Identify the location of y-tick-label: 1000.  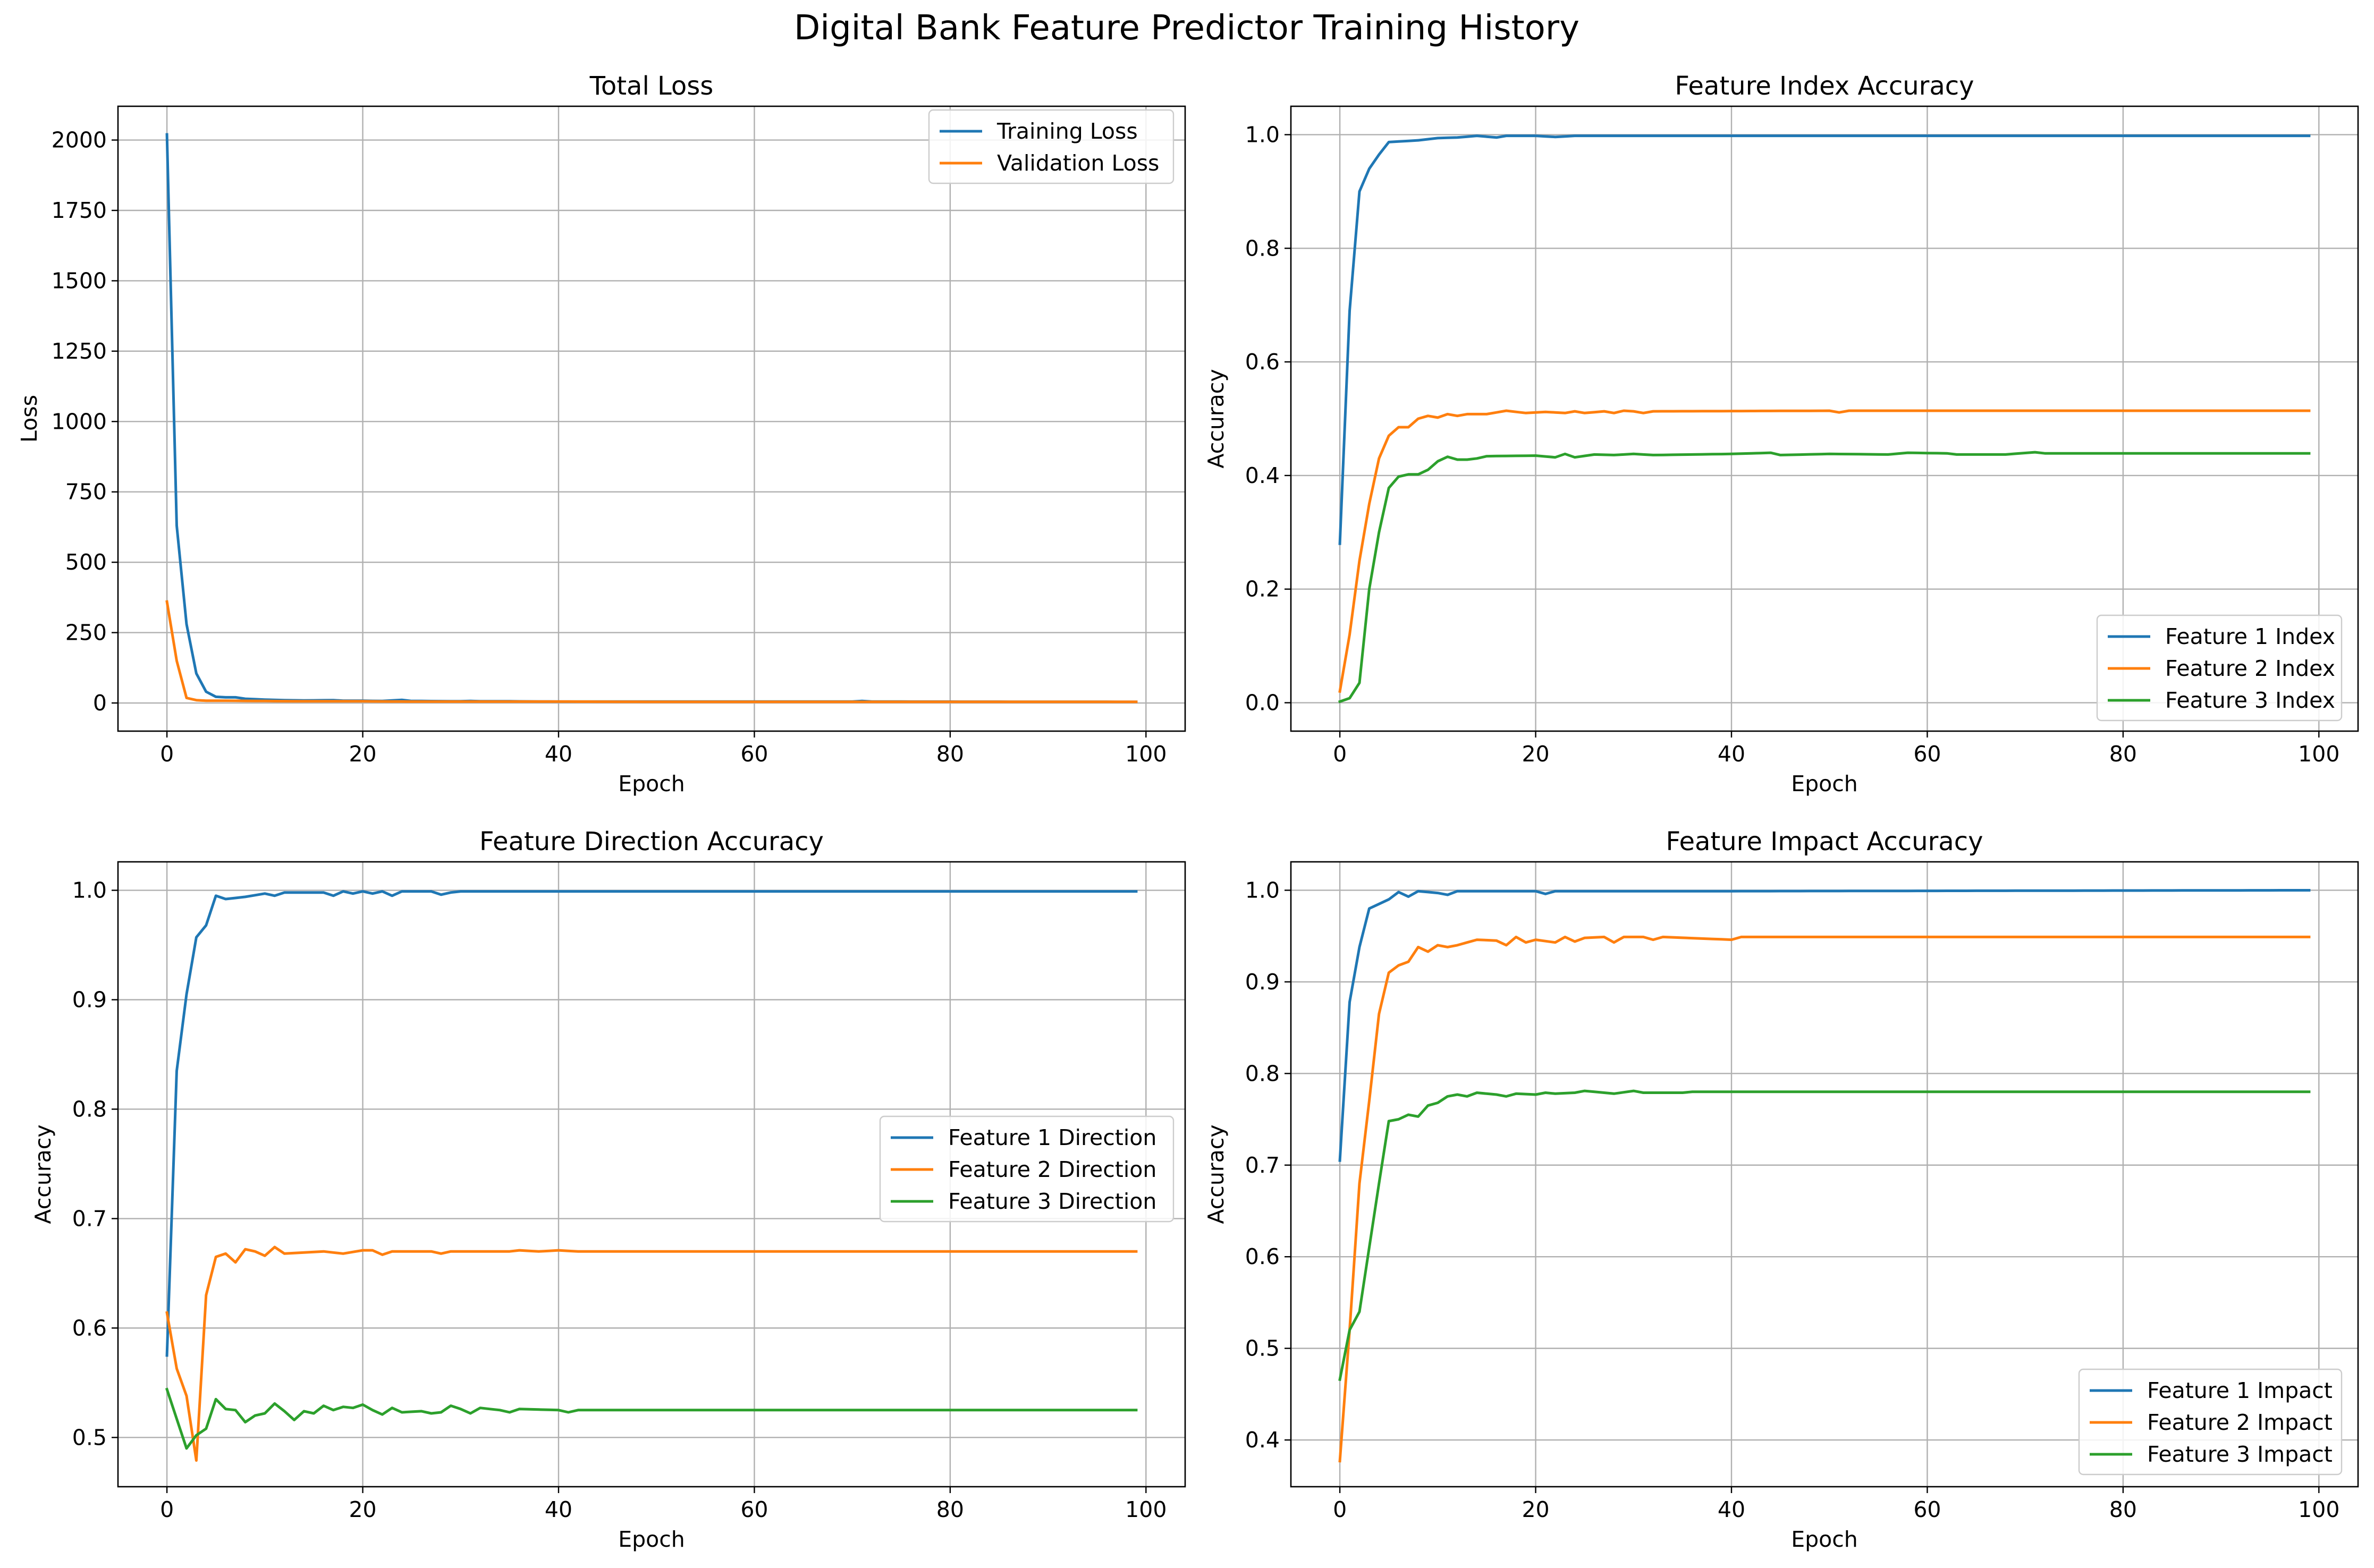
(79, 421).